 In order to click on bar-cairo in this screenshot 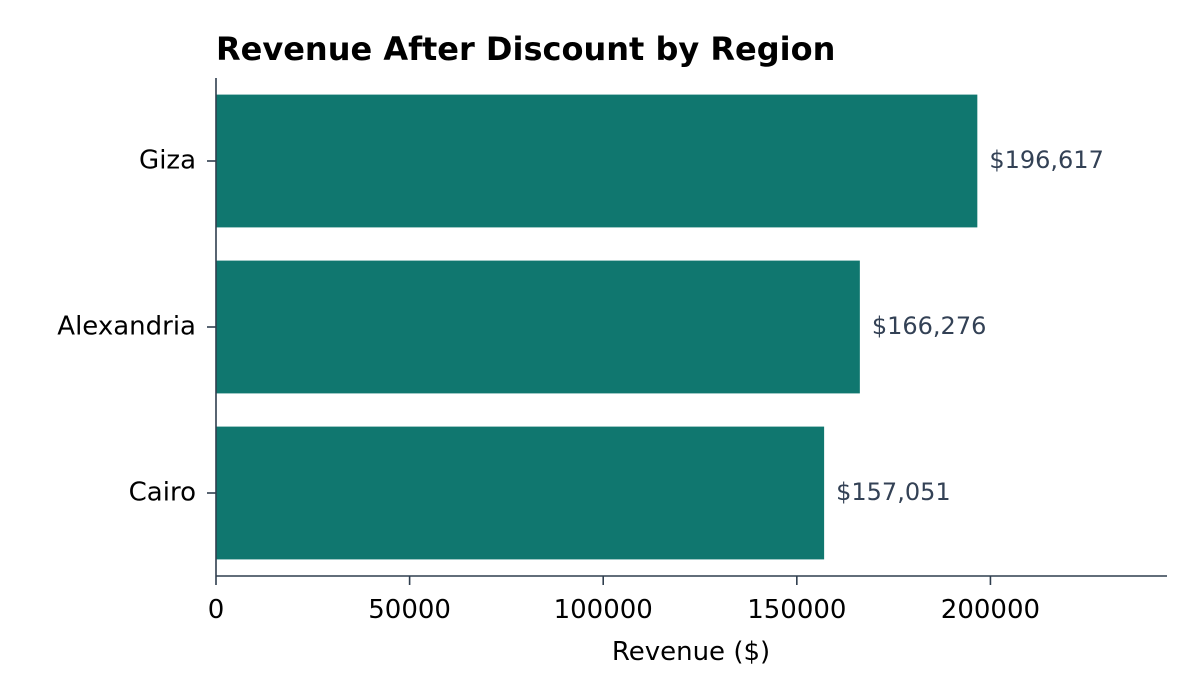, I will do `click(520, 493)`.